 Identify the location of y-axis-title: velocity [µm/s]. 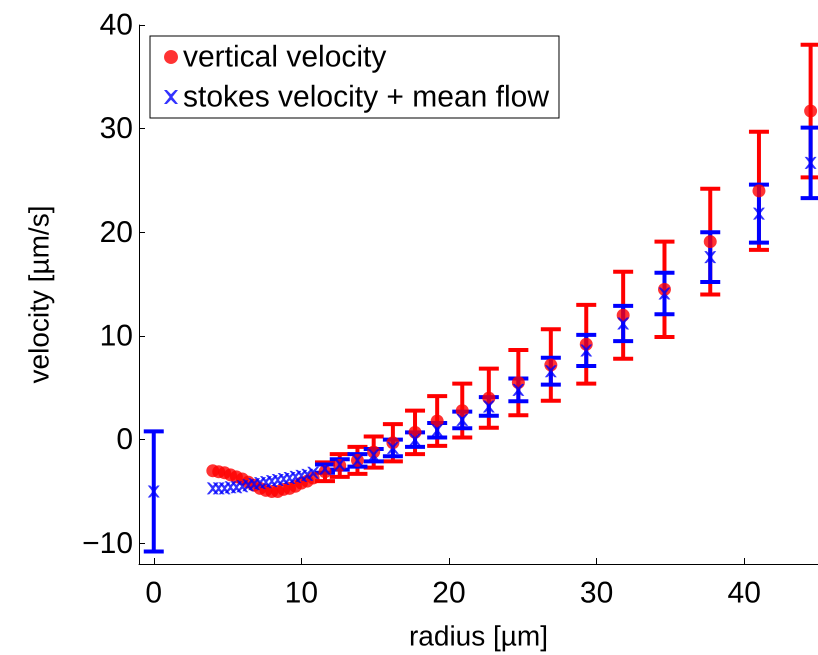
(39, 295).